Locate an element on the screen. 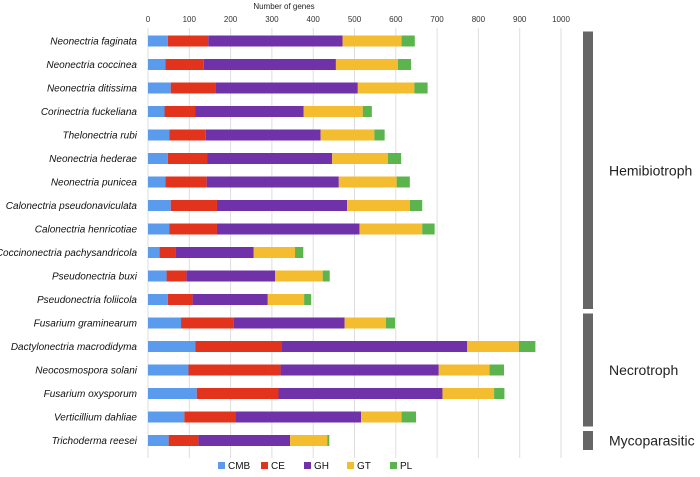 Image resolution: width=700 pixels, height=477 pixels. category-label: Neonectria ditissima is located at coordinates (92, 89).